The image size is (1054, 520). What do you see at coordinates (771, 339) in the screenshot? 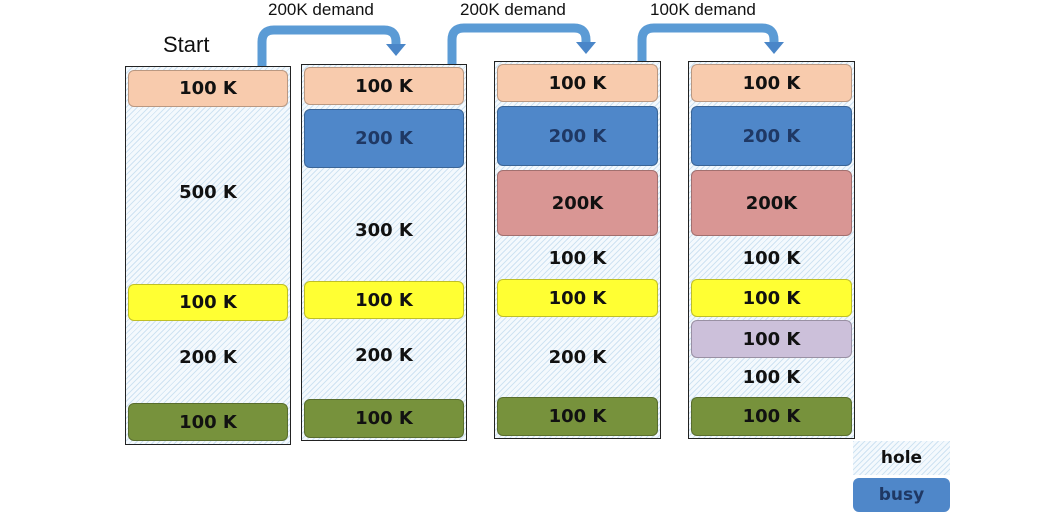
I see `block-allocated-100k-new: 100 K` at bounding box center [771, 339].